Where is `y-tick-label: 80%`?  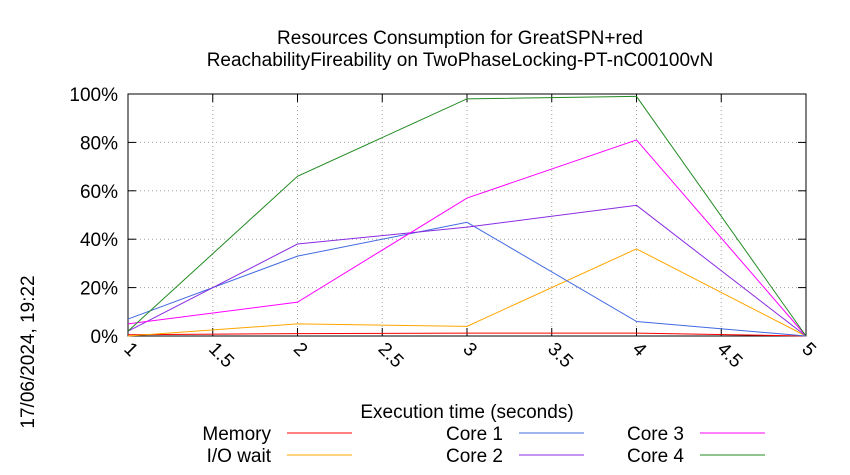
y-tick-label: 80% is located at coordinates (99, 143).